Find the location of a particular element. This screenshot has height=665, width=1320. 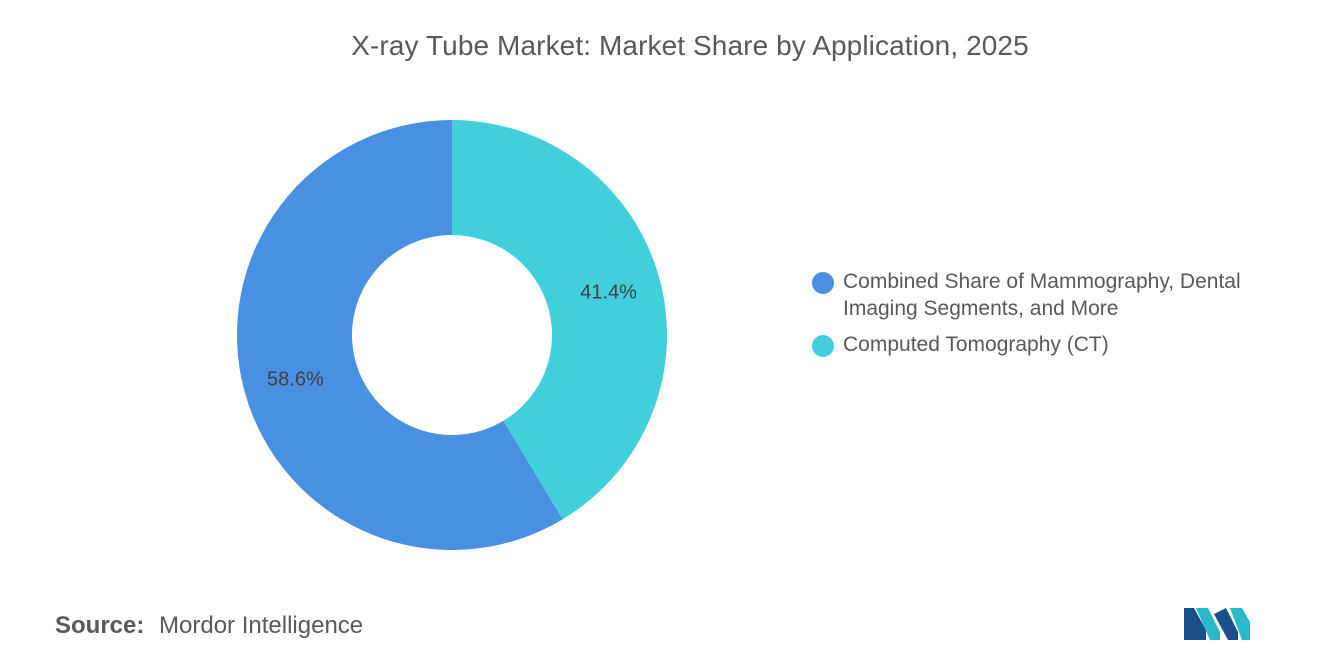

legend-item-ct: Computed Tomography (CT) is located at coordinates (1052, 344).